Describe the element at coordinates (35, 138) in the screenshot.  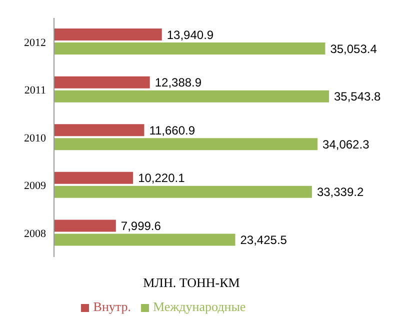
I see `y-tick-label: 2010` at that location.